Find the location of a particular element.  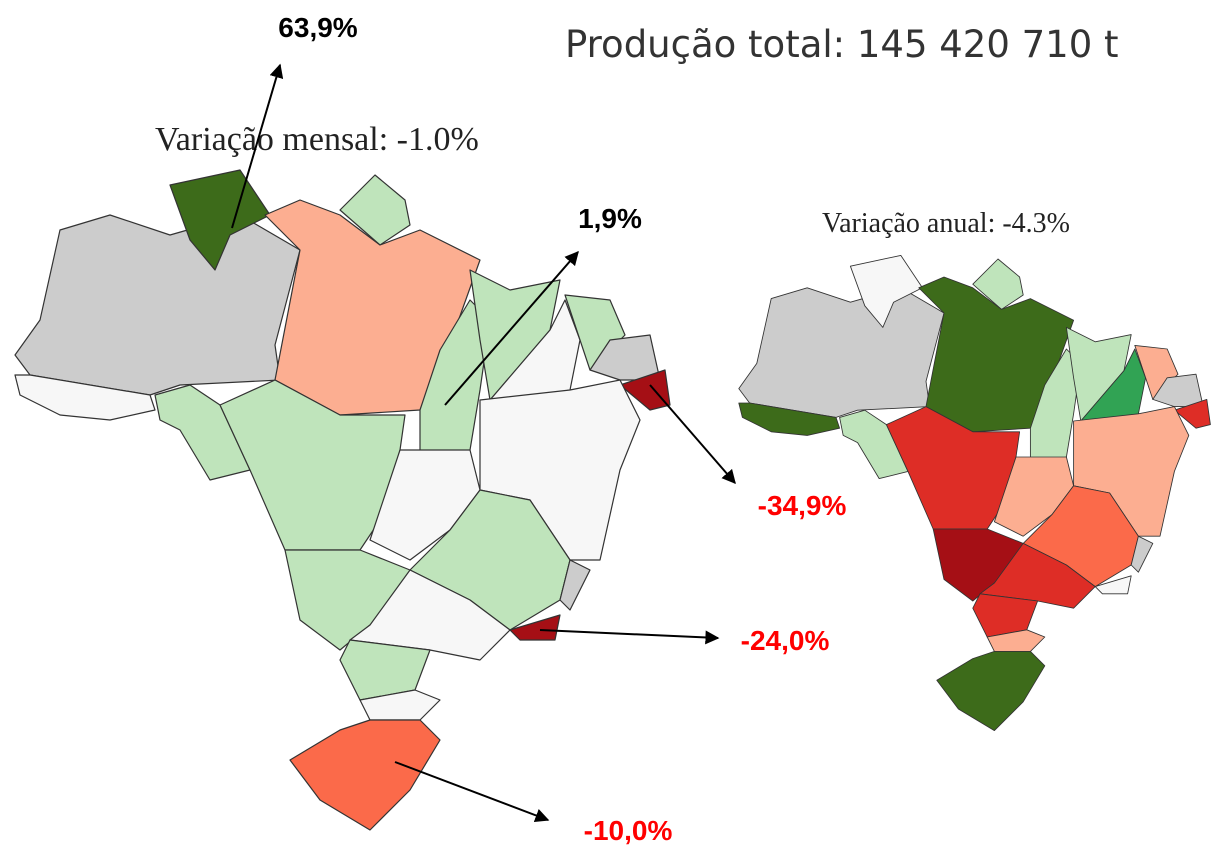

total-production: Produção total: 145 420 710 t is located at coordinates (842, 44).